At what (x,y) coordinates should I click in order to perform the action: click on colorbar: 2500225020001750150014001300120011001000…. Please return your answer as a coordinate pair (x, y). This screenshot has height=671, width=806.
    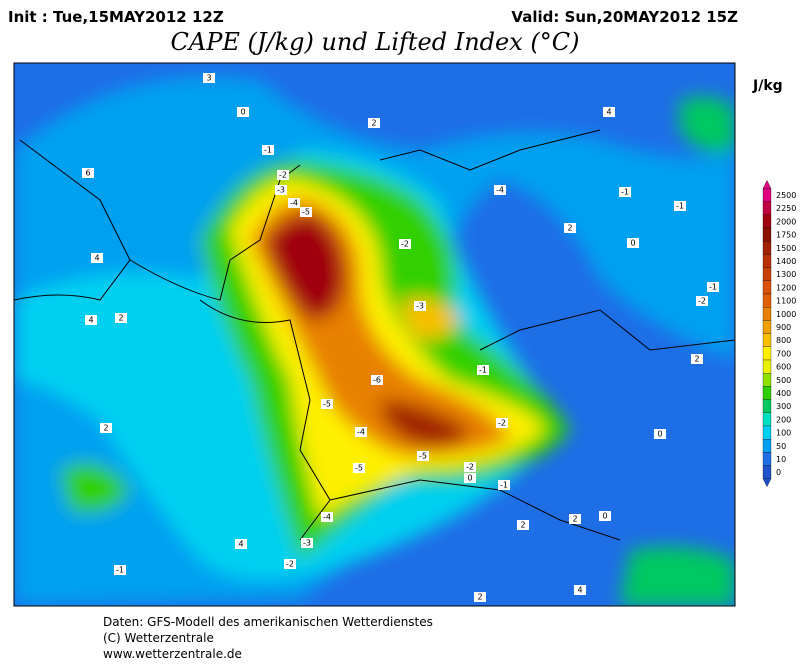
    Looking at the image, I should click on (779, 334).